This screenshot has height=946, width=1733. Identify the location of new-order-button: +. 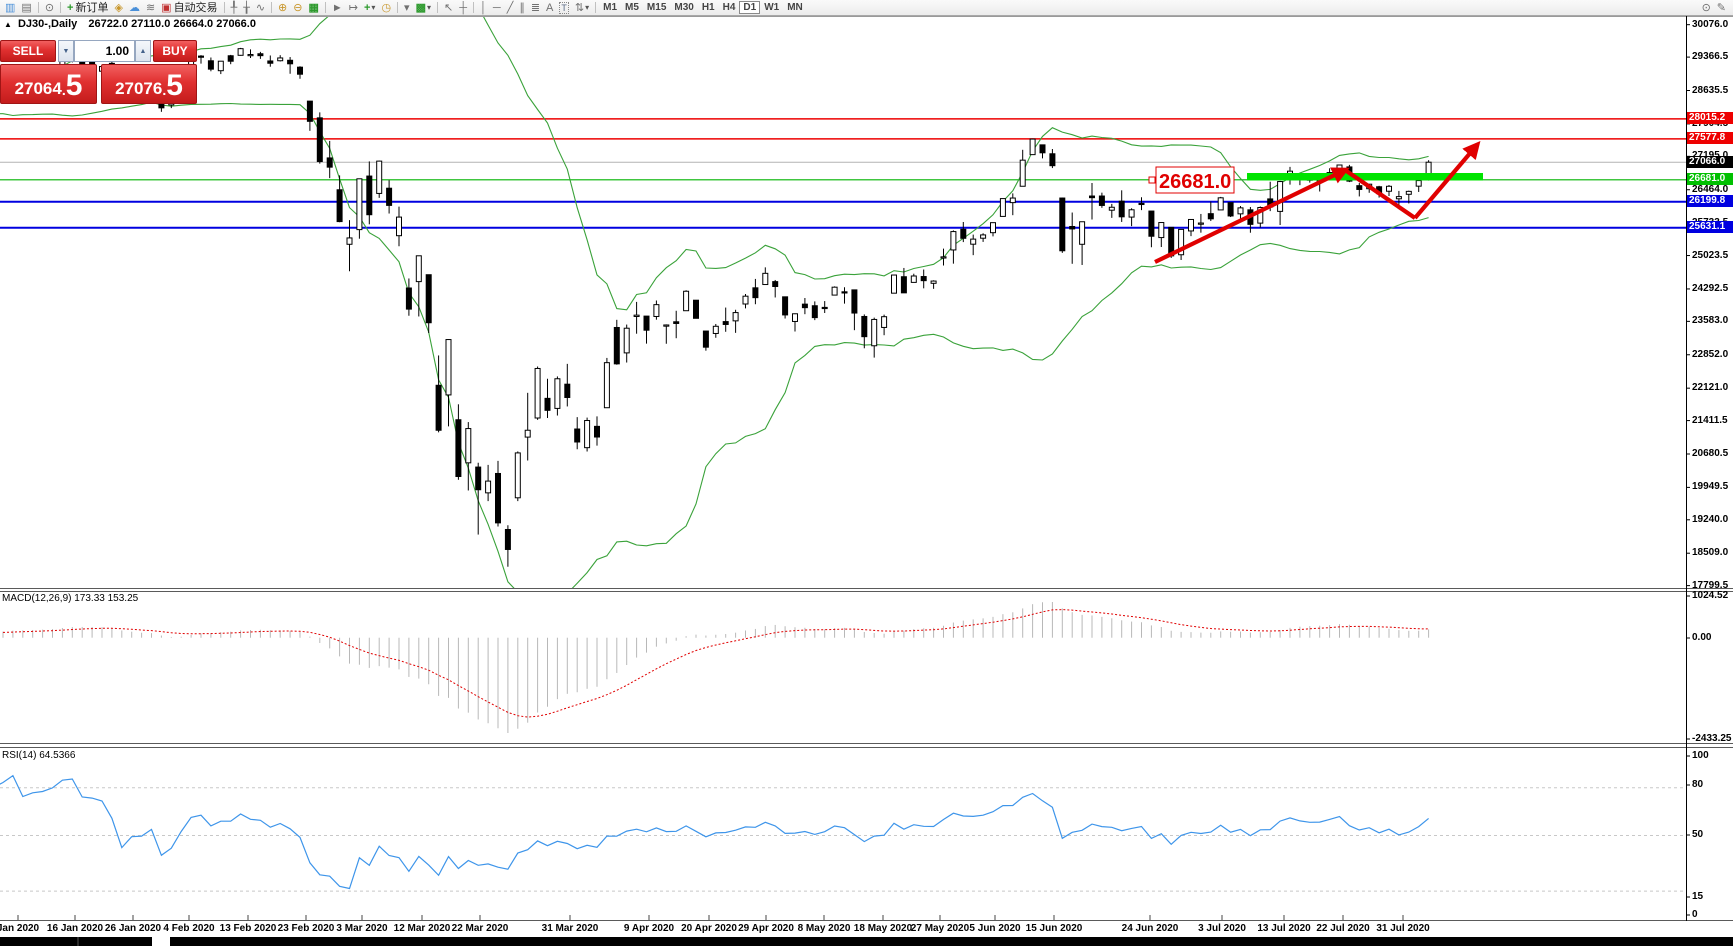
(70, 7).